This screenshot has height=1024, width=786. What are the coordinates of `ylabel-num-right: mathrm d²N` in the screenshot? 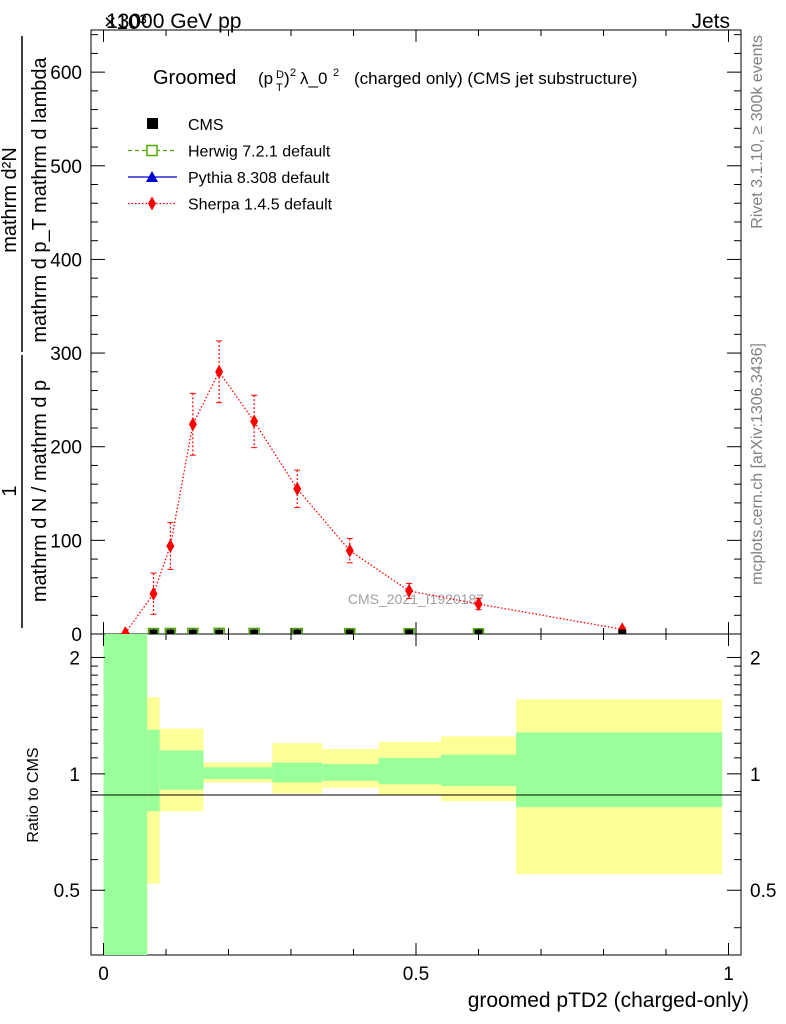 It's located at (10, 200).